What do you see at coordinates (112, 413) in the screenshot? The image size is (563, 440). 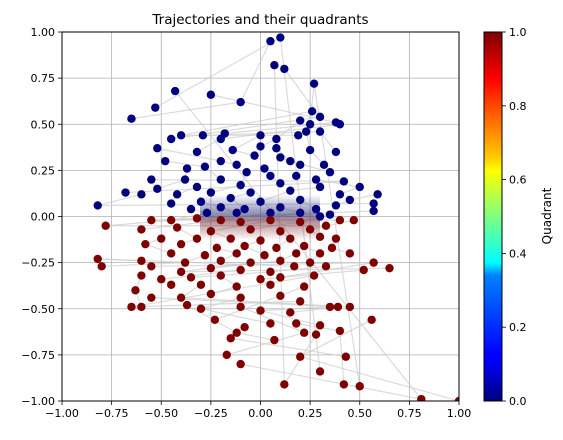 I see `x-tick-label: −0.75` at bounding box center [112, 413].